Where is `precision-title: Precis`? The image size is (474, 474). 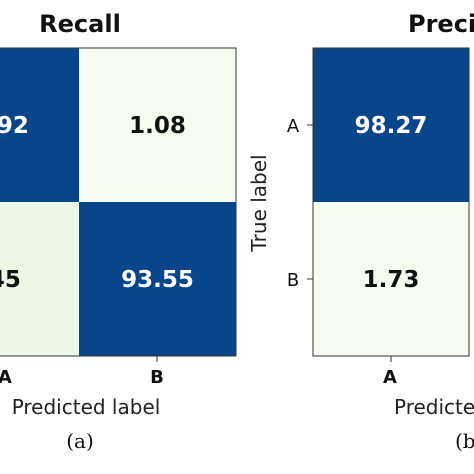 precision-title: Precis is located at coordinates (441, 24).